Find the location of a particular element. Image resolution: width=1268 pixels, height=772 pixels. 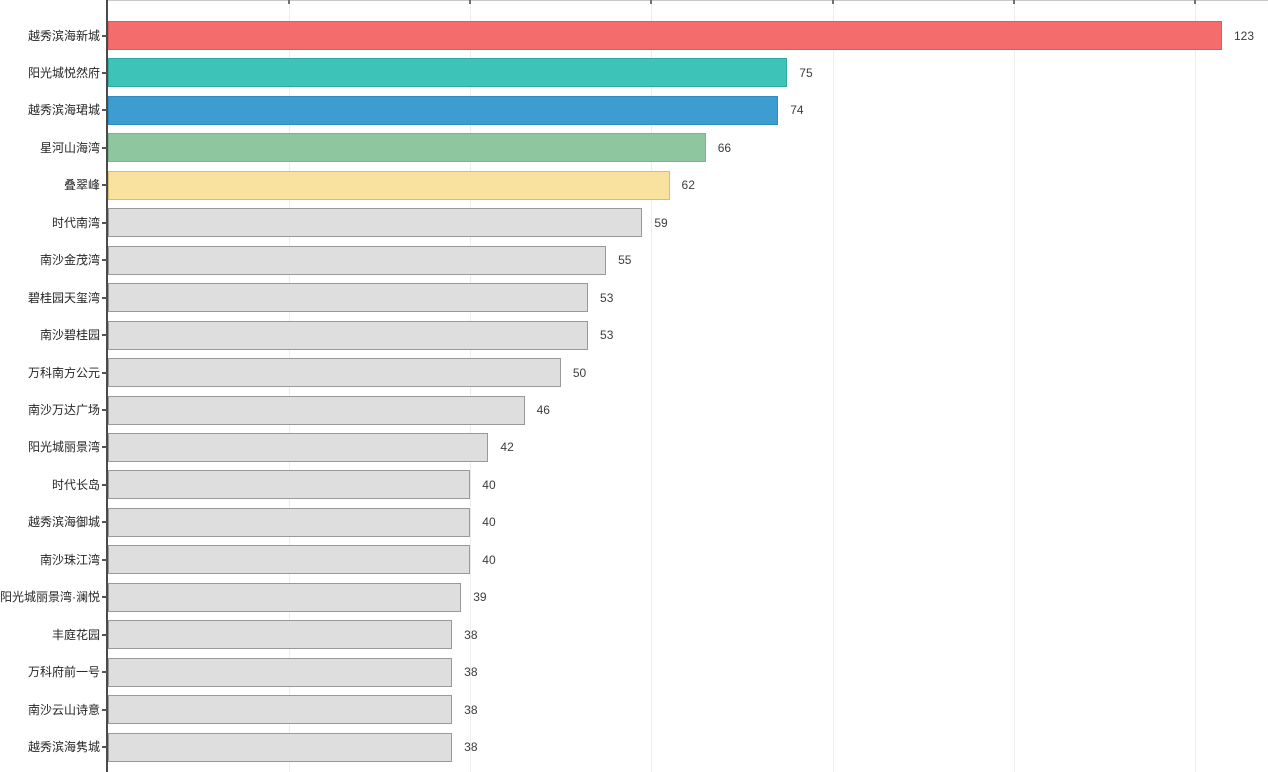

value-label: 42 is located at coordinates (507, 447).